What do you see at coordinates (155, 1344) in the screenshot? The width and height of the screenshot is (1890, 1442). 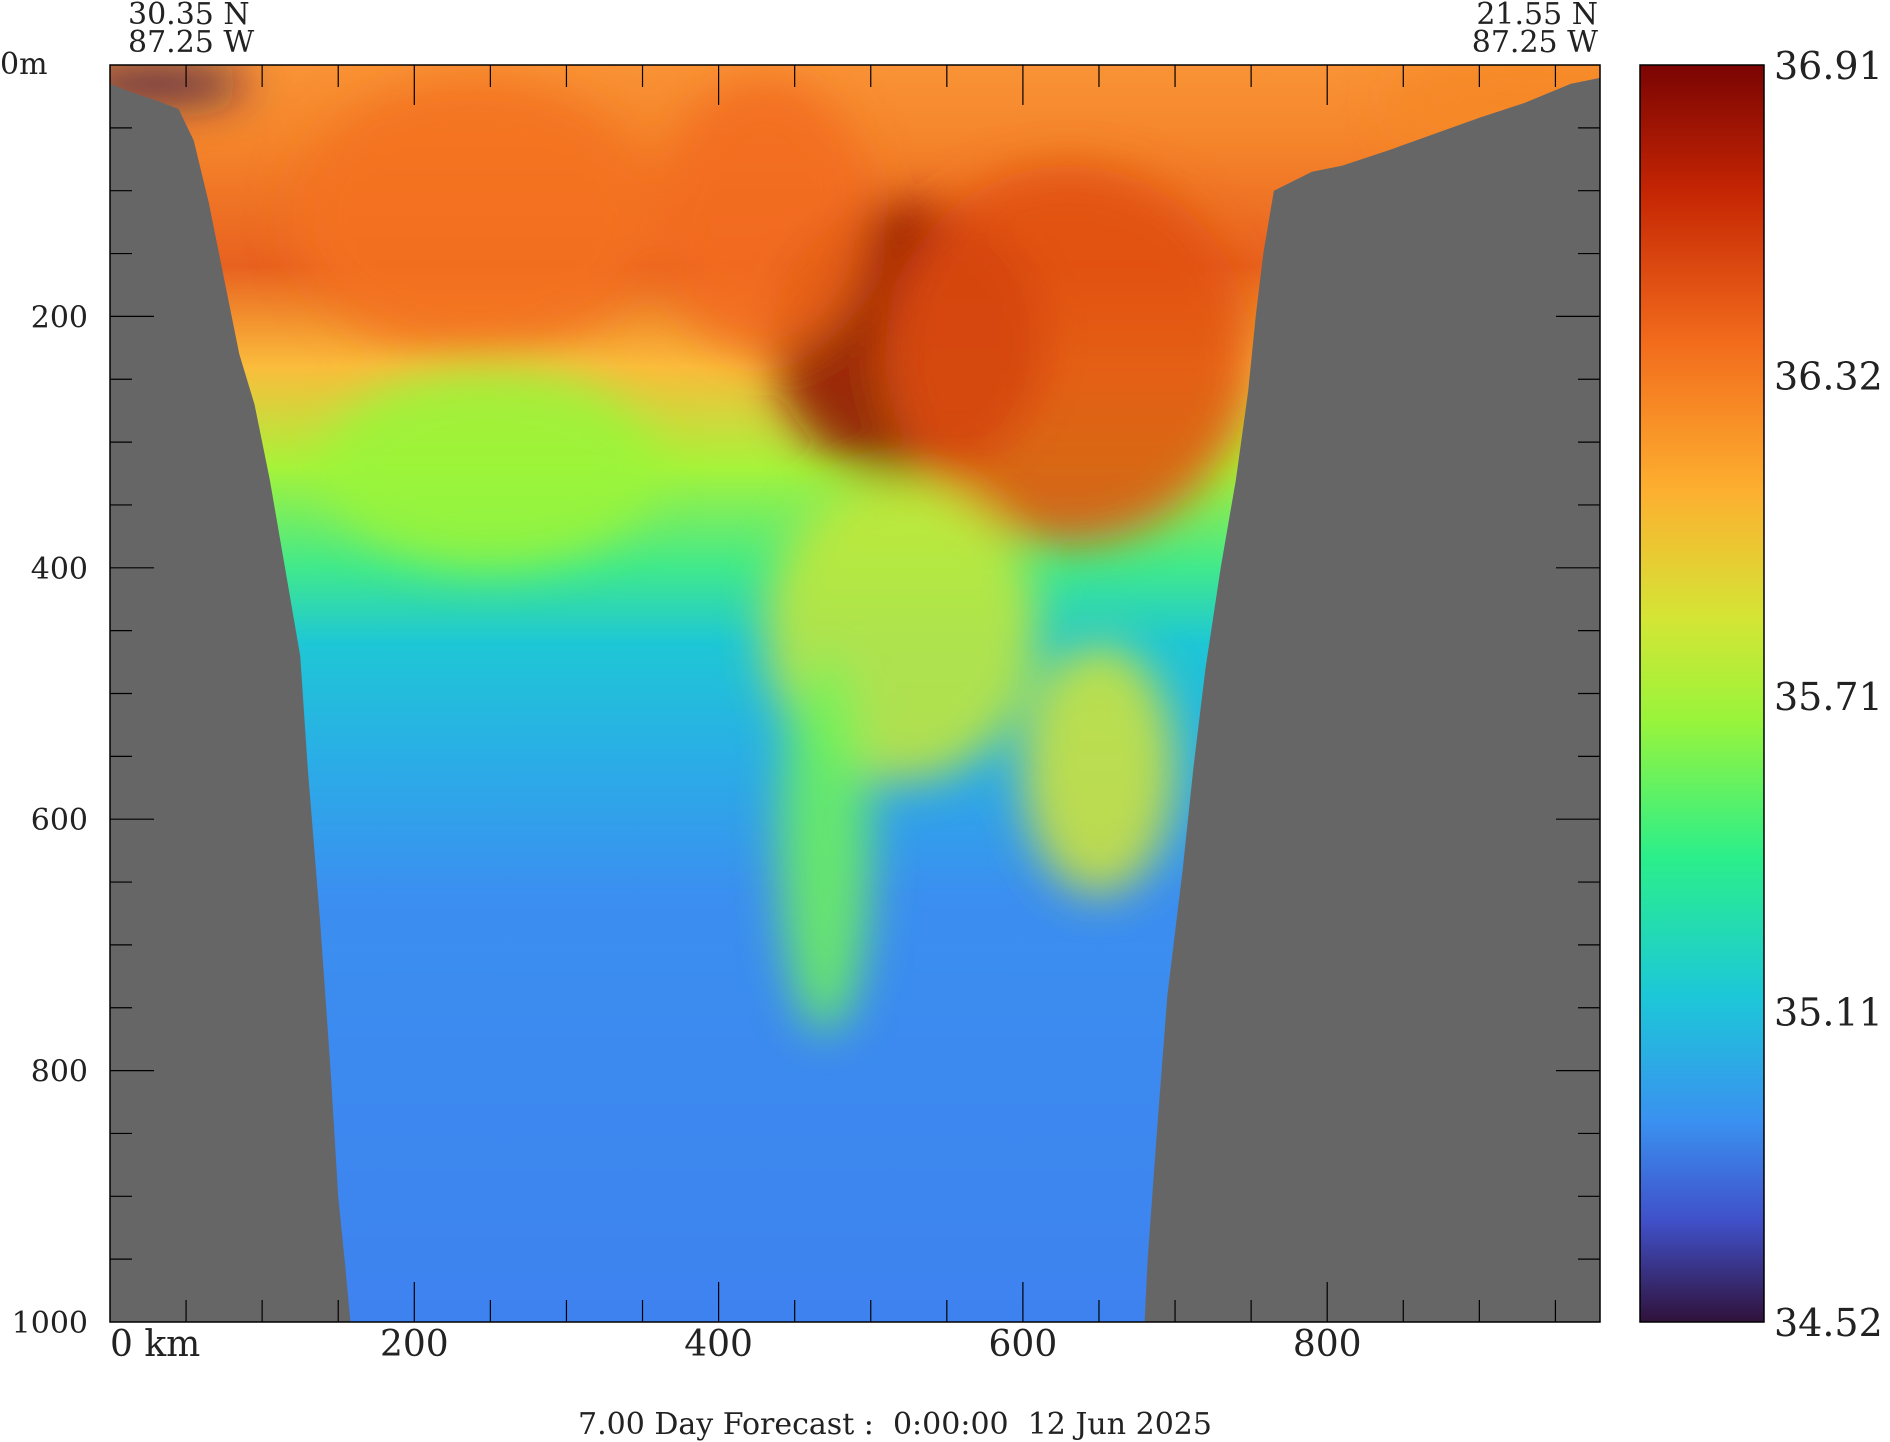 I see `x-unit-label: 0 km` at bounding box center [155, 1344].